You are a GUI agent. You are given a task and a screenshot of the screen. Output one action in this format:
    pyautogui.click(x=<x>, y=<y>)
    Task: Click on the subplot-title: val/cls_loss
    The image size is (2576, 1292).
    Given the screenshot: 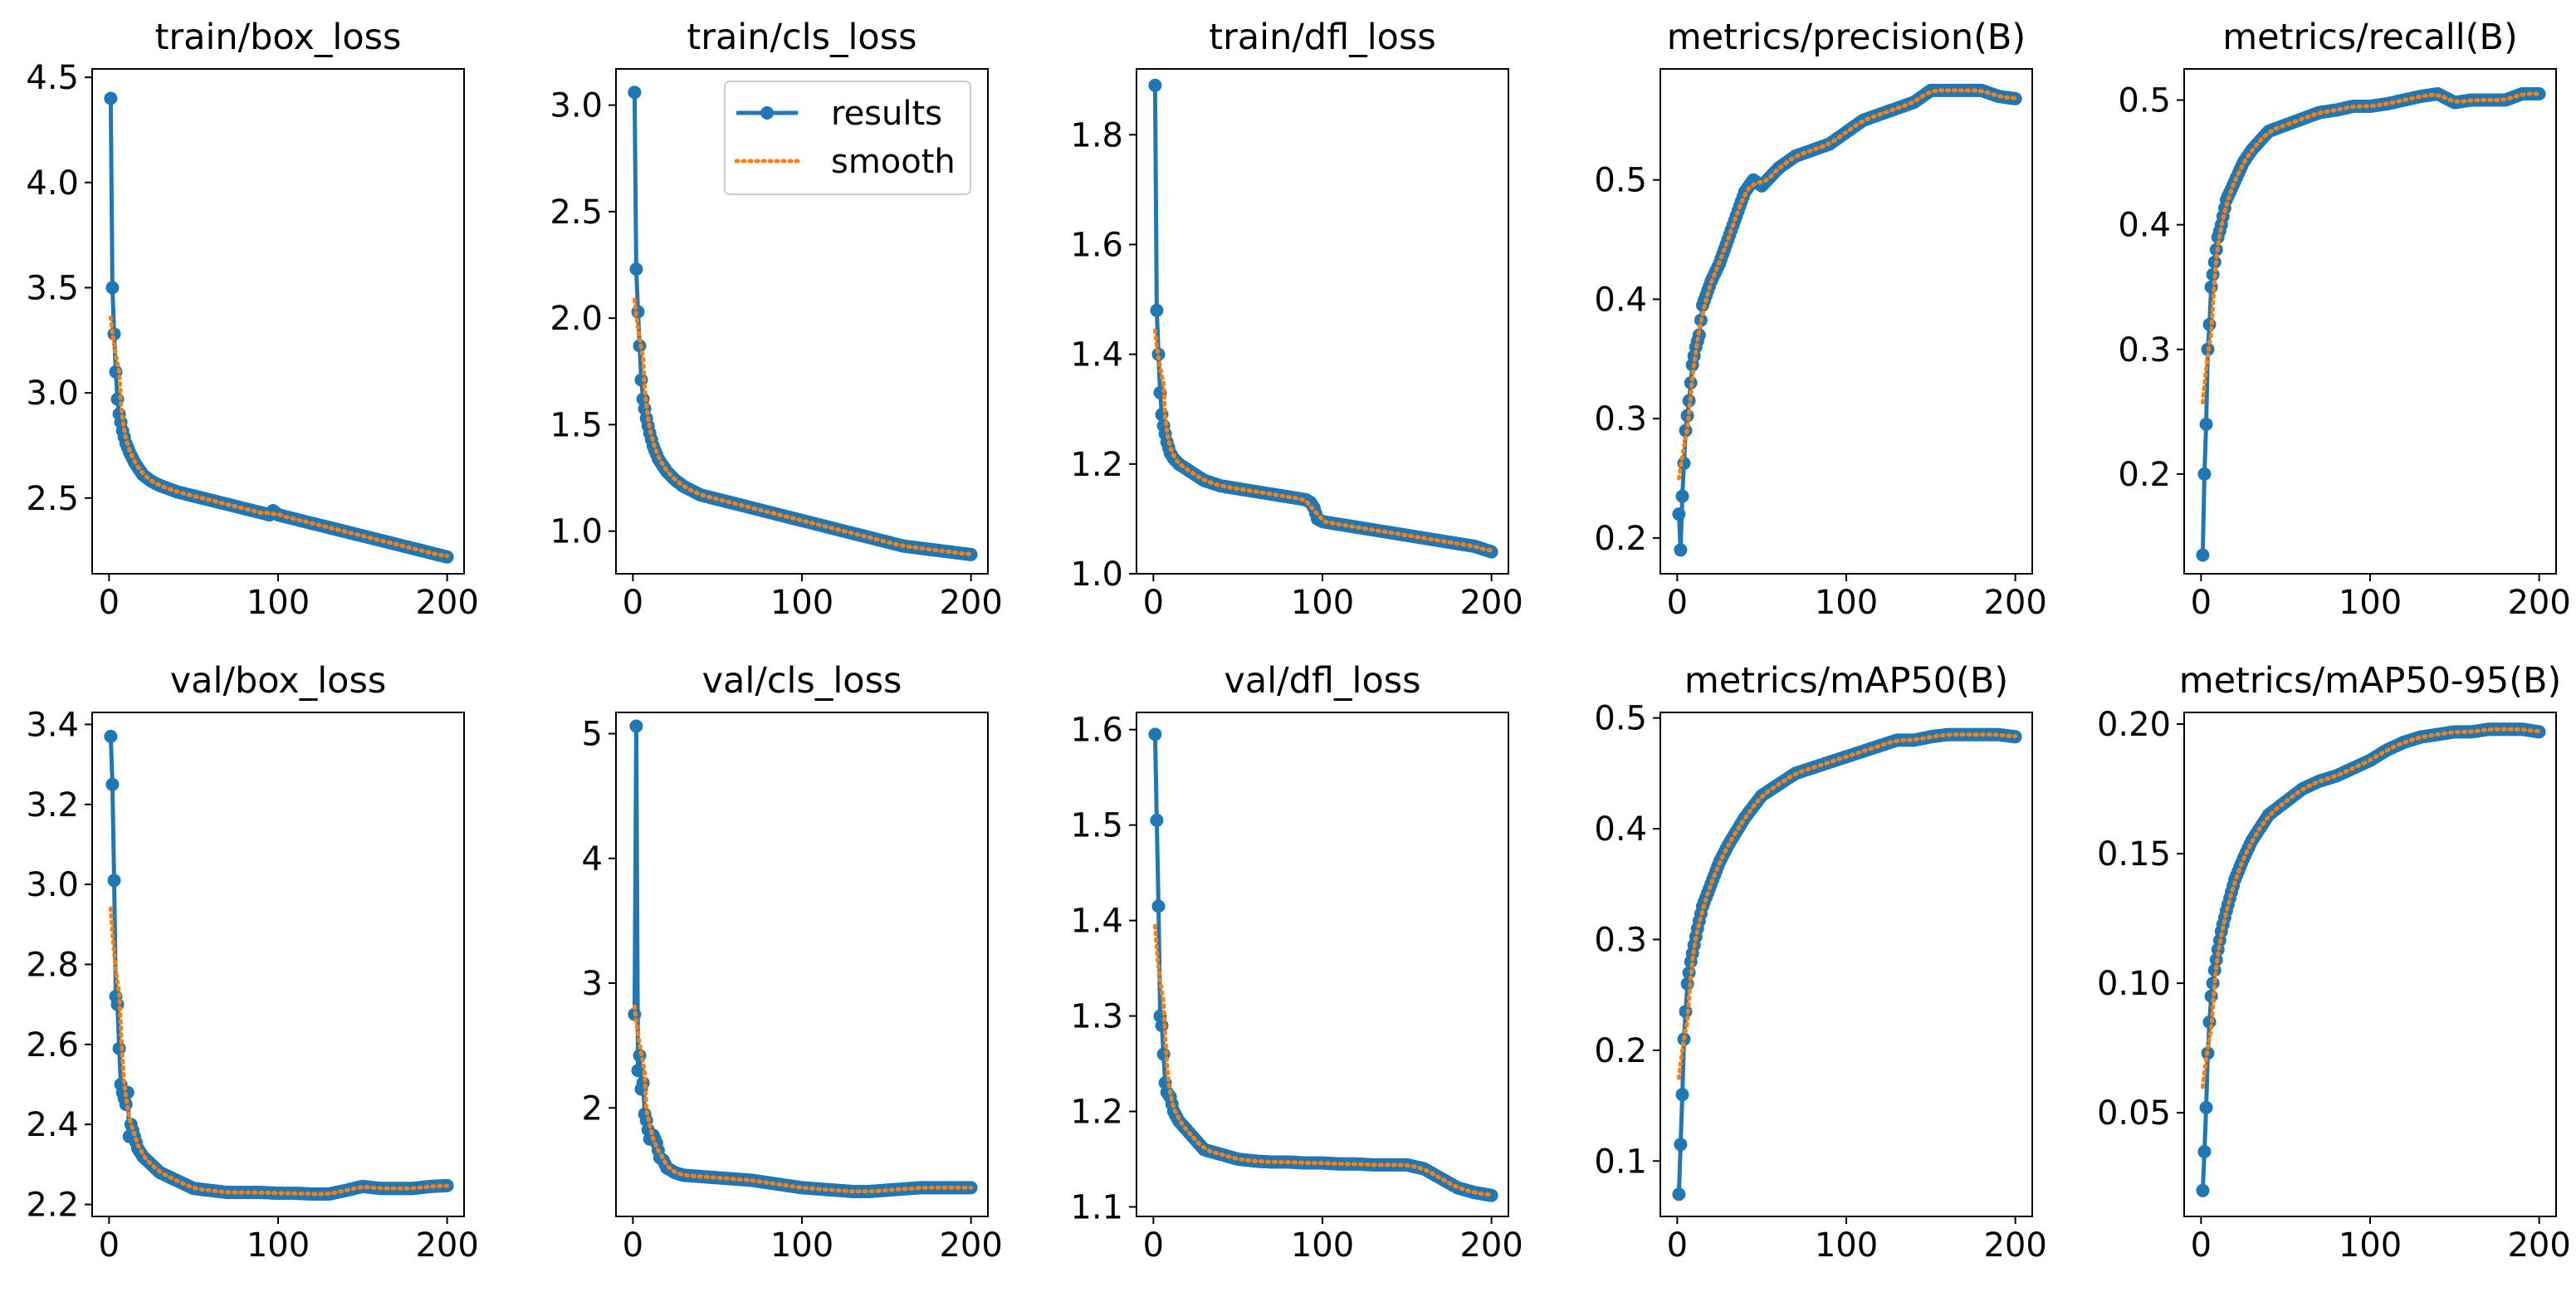 What is the action you would take?
    pyautogui.click(x=802, y=681)
    